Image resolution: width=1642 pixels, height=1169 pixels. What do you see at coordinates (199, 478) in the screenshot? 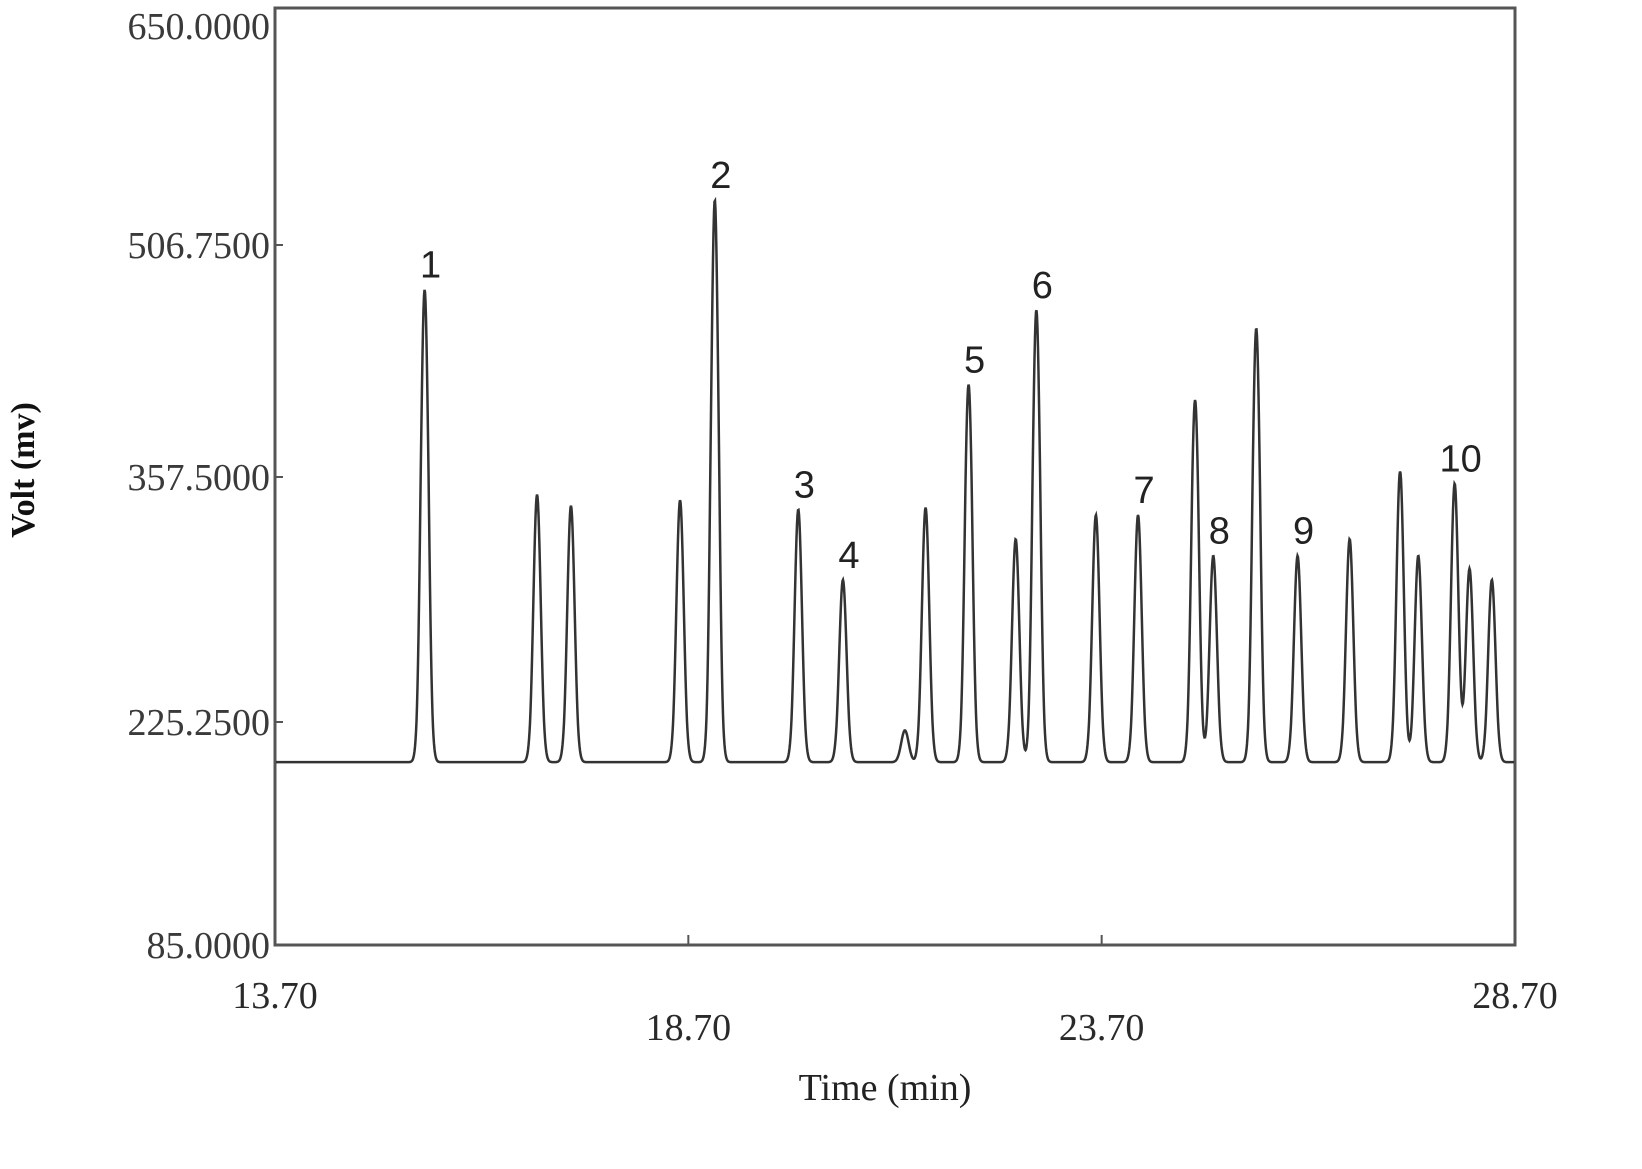
I see `y-tick-label: 357.5000` at bounding box center [199, 478].